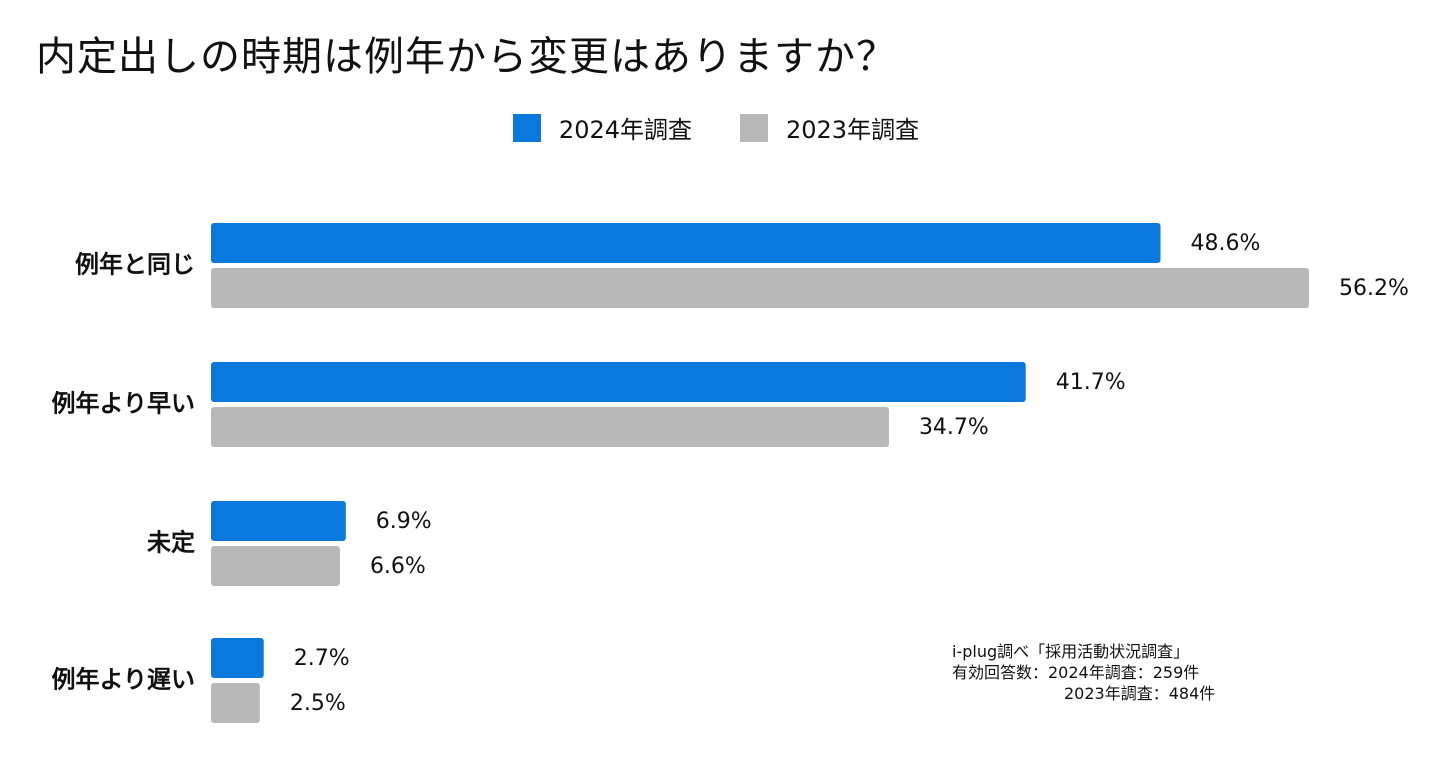  What do you see at coordinates (853, 130) in the screenshot?
I see `legend-label-2023: 2023年調査` at bounding box center [853, 130].